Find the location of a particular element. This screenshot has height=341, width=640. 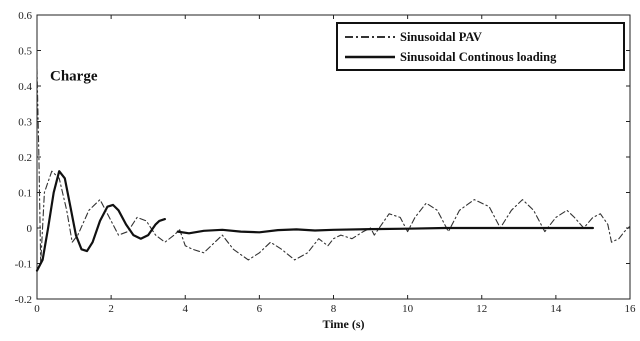

x-tick-label: 2 is located at coordinates (111, 309).